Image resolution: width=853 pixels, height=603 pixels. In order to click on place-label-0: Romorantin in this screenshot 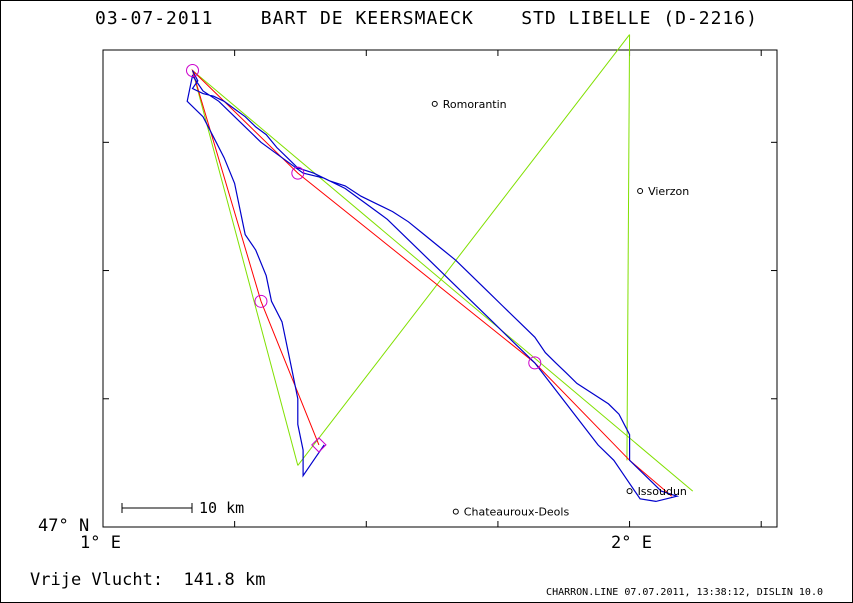, I will do `click(475, 104)`.